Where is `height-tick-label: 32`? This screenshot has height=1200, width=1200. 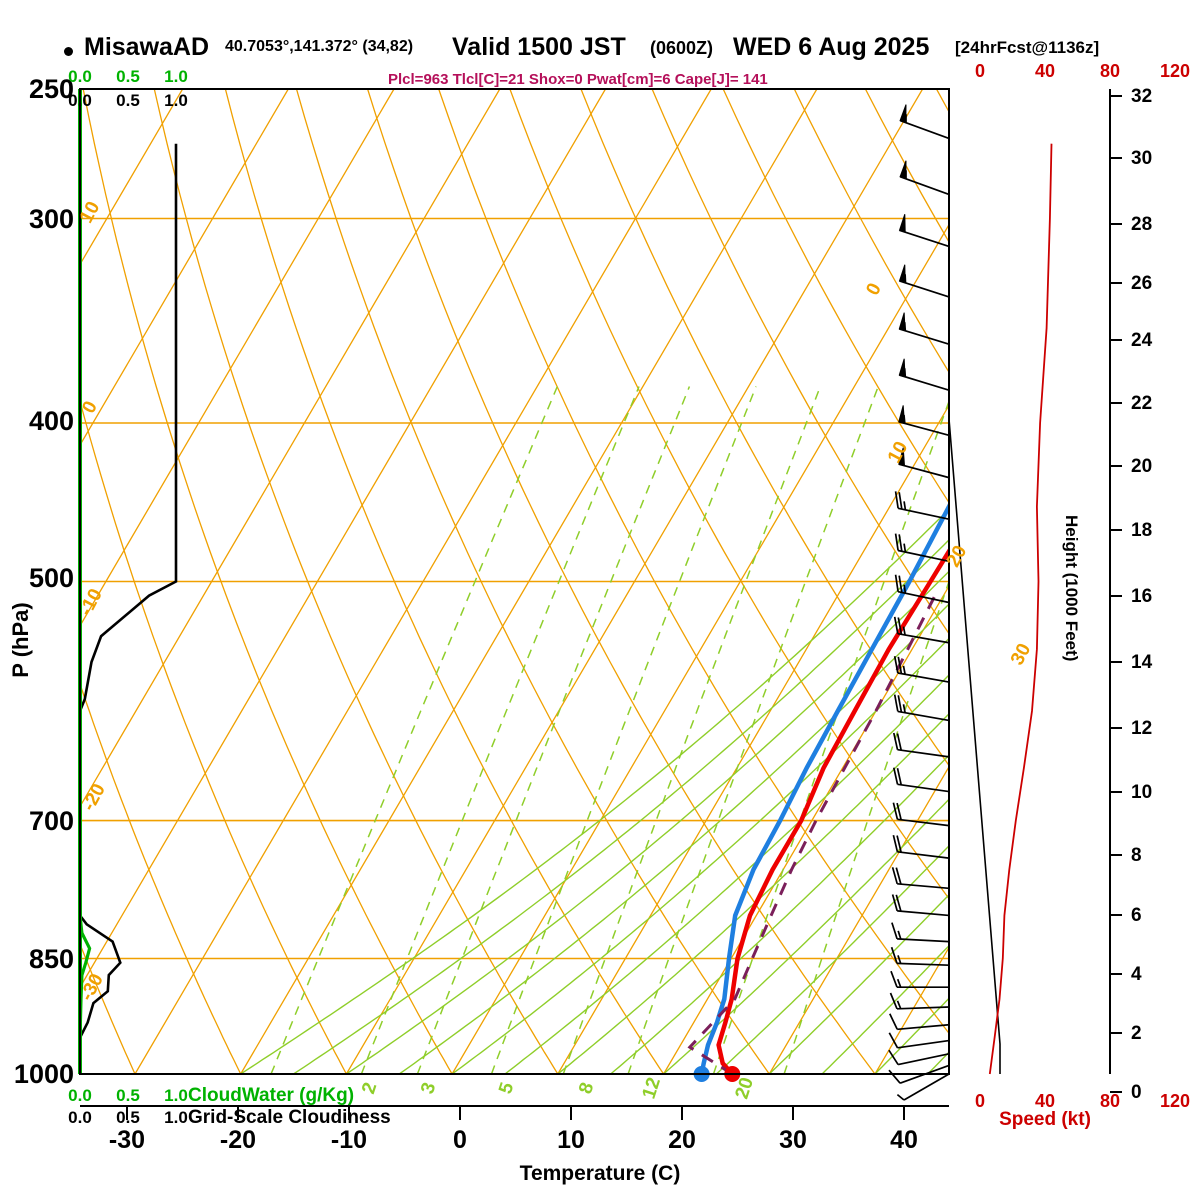
height-tick-label: 32 is located at coordinates (1141, 96).